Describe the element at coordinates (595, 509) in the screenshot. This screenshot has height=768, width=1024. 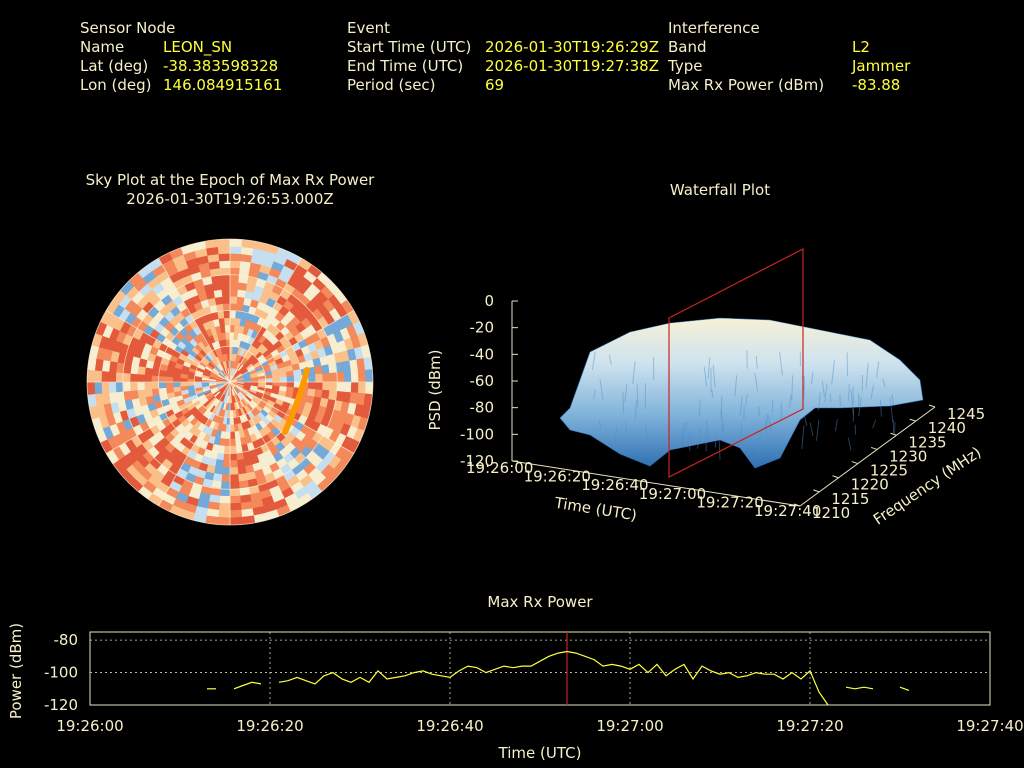
I see `time-axis-title: Time (UTC)` at that location.